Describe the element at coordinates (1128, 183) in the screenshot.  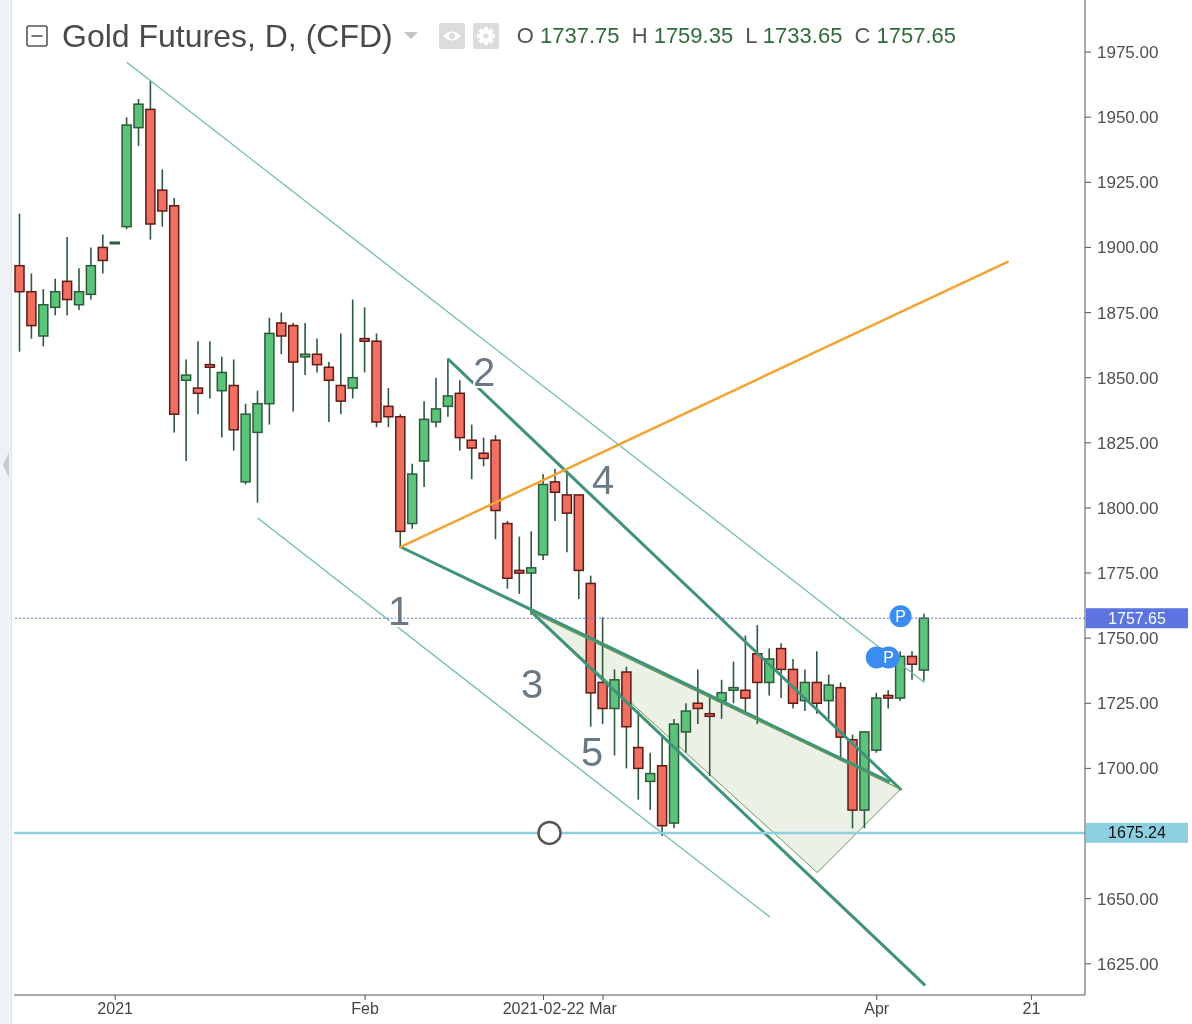
I see `y-tick-label: 1925.00` at that location.